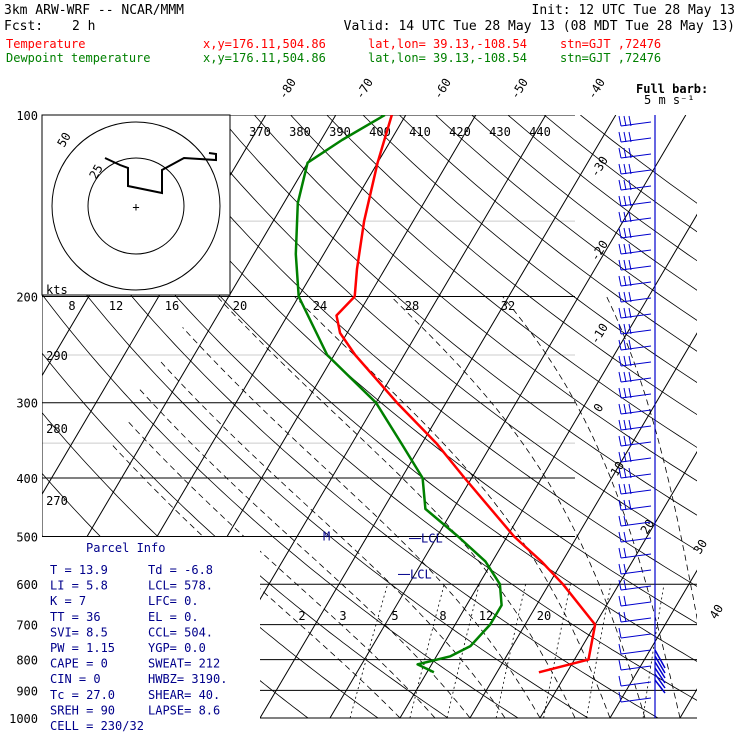  I want to click on marker-m: M, so click(326, 536).